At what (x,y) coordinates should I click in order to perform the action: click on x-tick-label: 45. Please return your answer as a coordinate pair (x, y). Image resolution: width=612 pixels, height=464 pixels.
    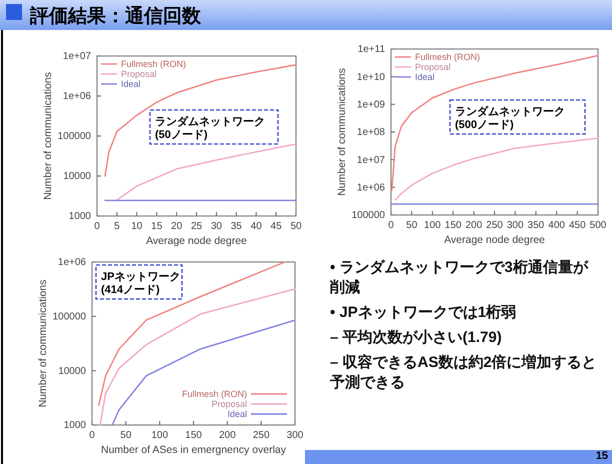
    Looking at the image, I should click on (276, 226).